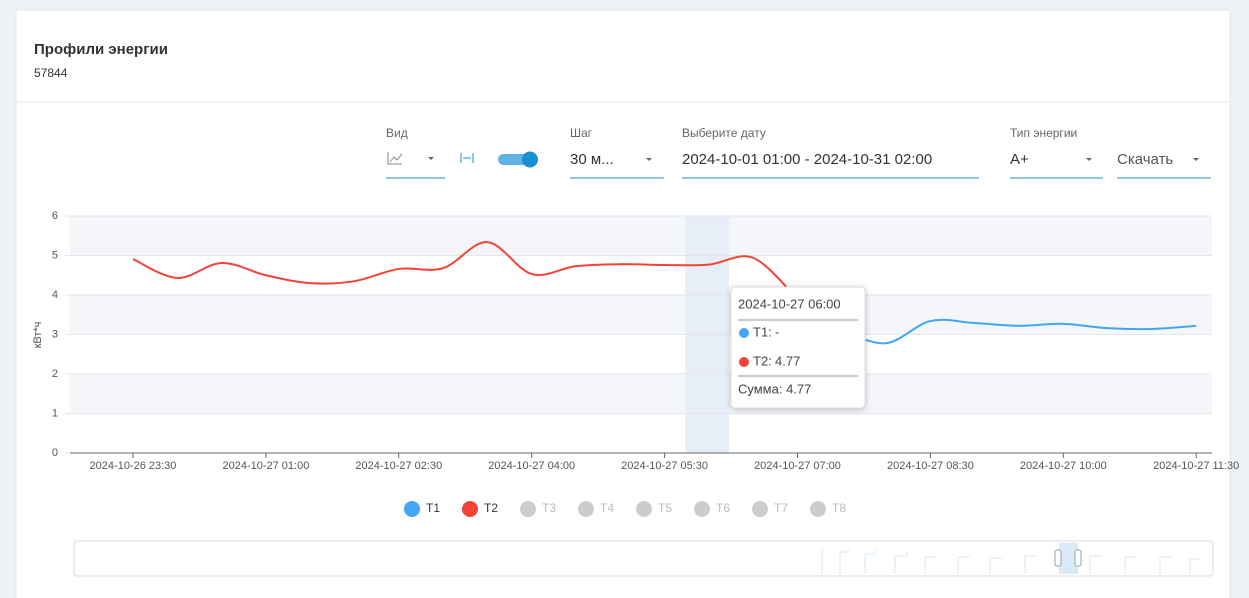 Image resolution: width=1249 pixels, height=598 pixels. Describe the element at coordinates (762, 331) in the screenshot. I see `tooltip-name: T1:` at that location.